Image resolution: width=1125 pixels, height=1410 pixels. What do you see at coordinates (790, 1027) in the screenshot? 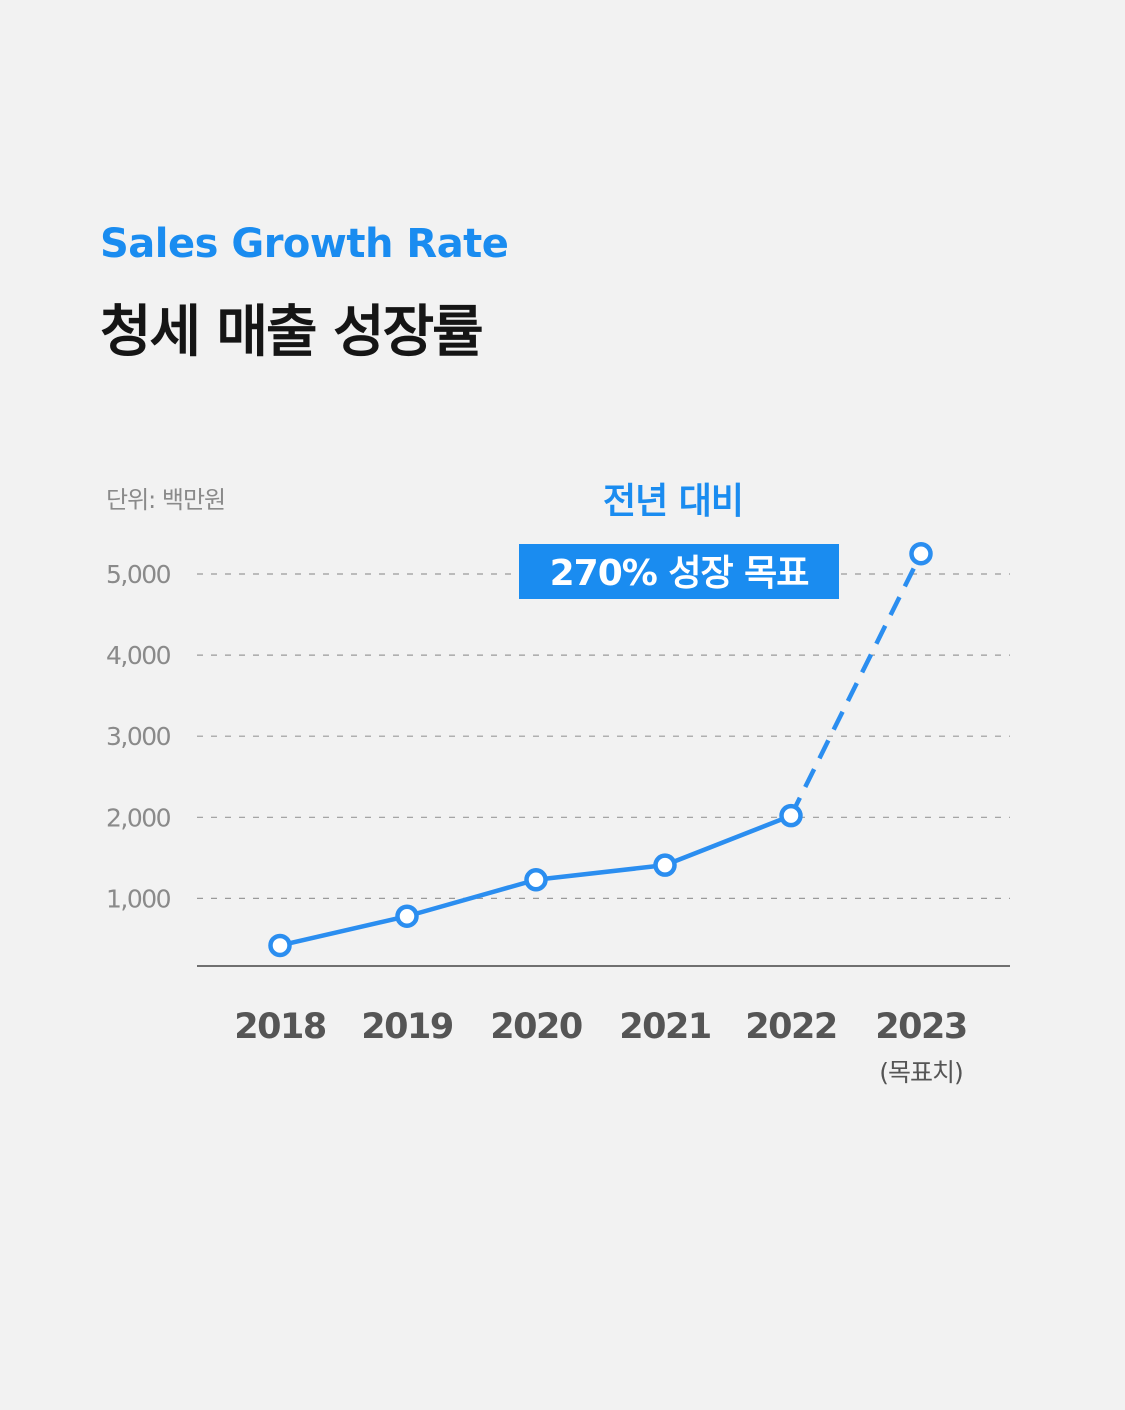
I see `x-tick-label: 2022` at bounding box center [790, 1027].